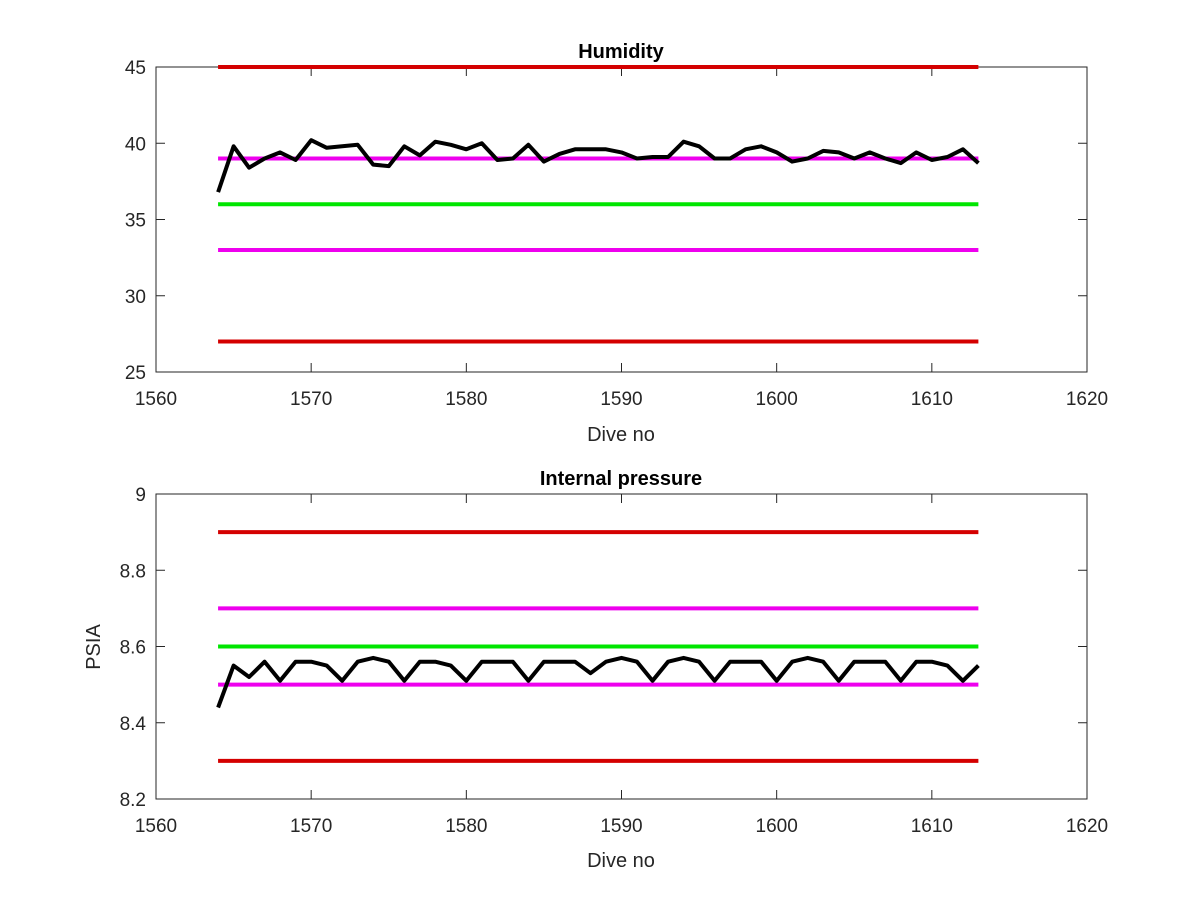  What do you see at coordinates (133, 724) in the screenshot?
I see `y-tick-label-1-1: 8.4` at bounding box center [133, 724].